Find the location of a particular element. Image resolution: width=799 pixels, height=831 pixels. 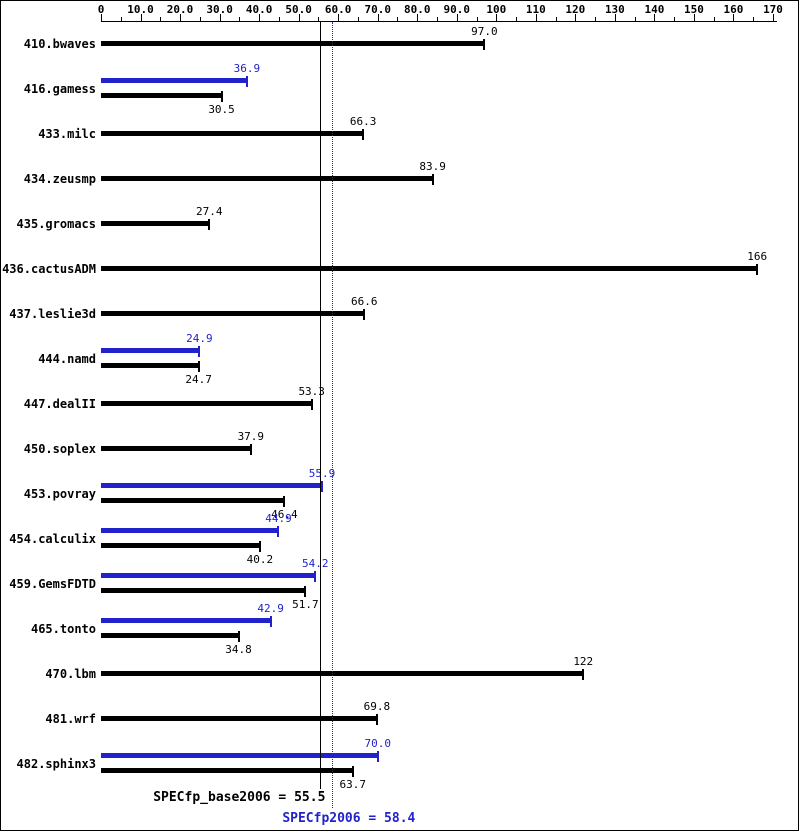

base-value-label: 66.6 is located at coordinates (364, 301).